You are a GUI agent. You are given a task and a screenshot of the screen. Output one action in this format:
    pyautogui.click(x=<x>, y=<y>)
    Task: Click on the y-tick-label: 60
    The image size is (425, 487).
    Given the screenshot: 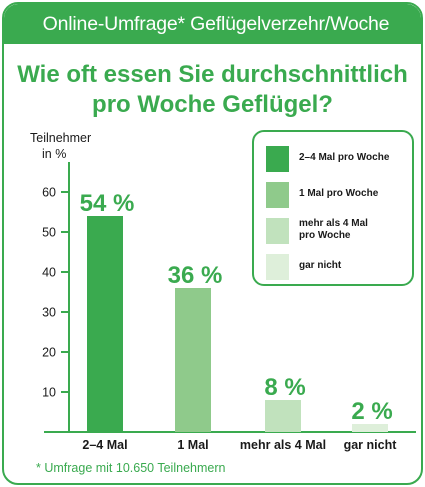 What is the action you would take?
    pyautogui.click(x=49, y=193)
    